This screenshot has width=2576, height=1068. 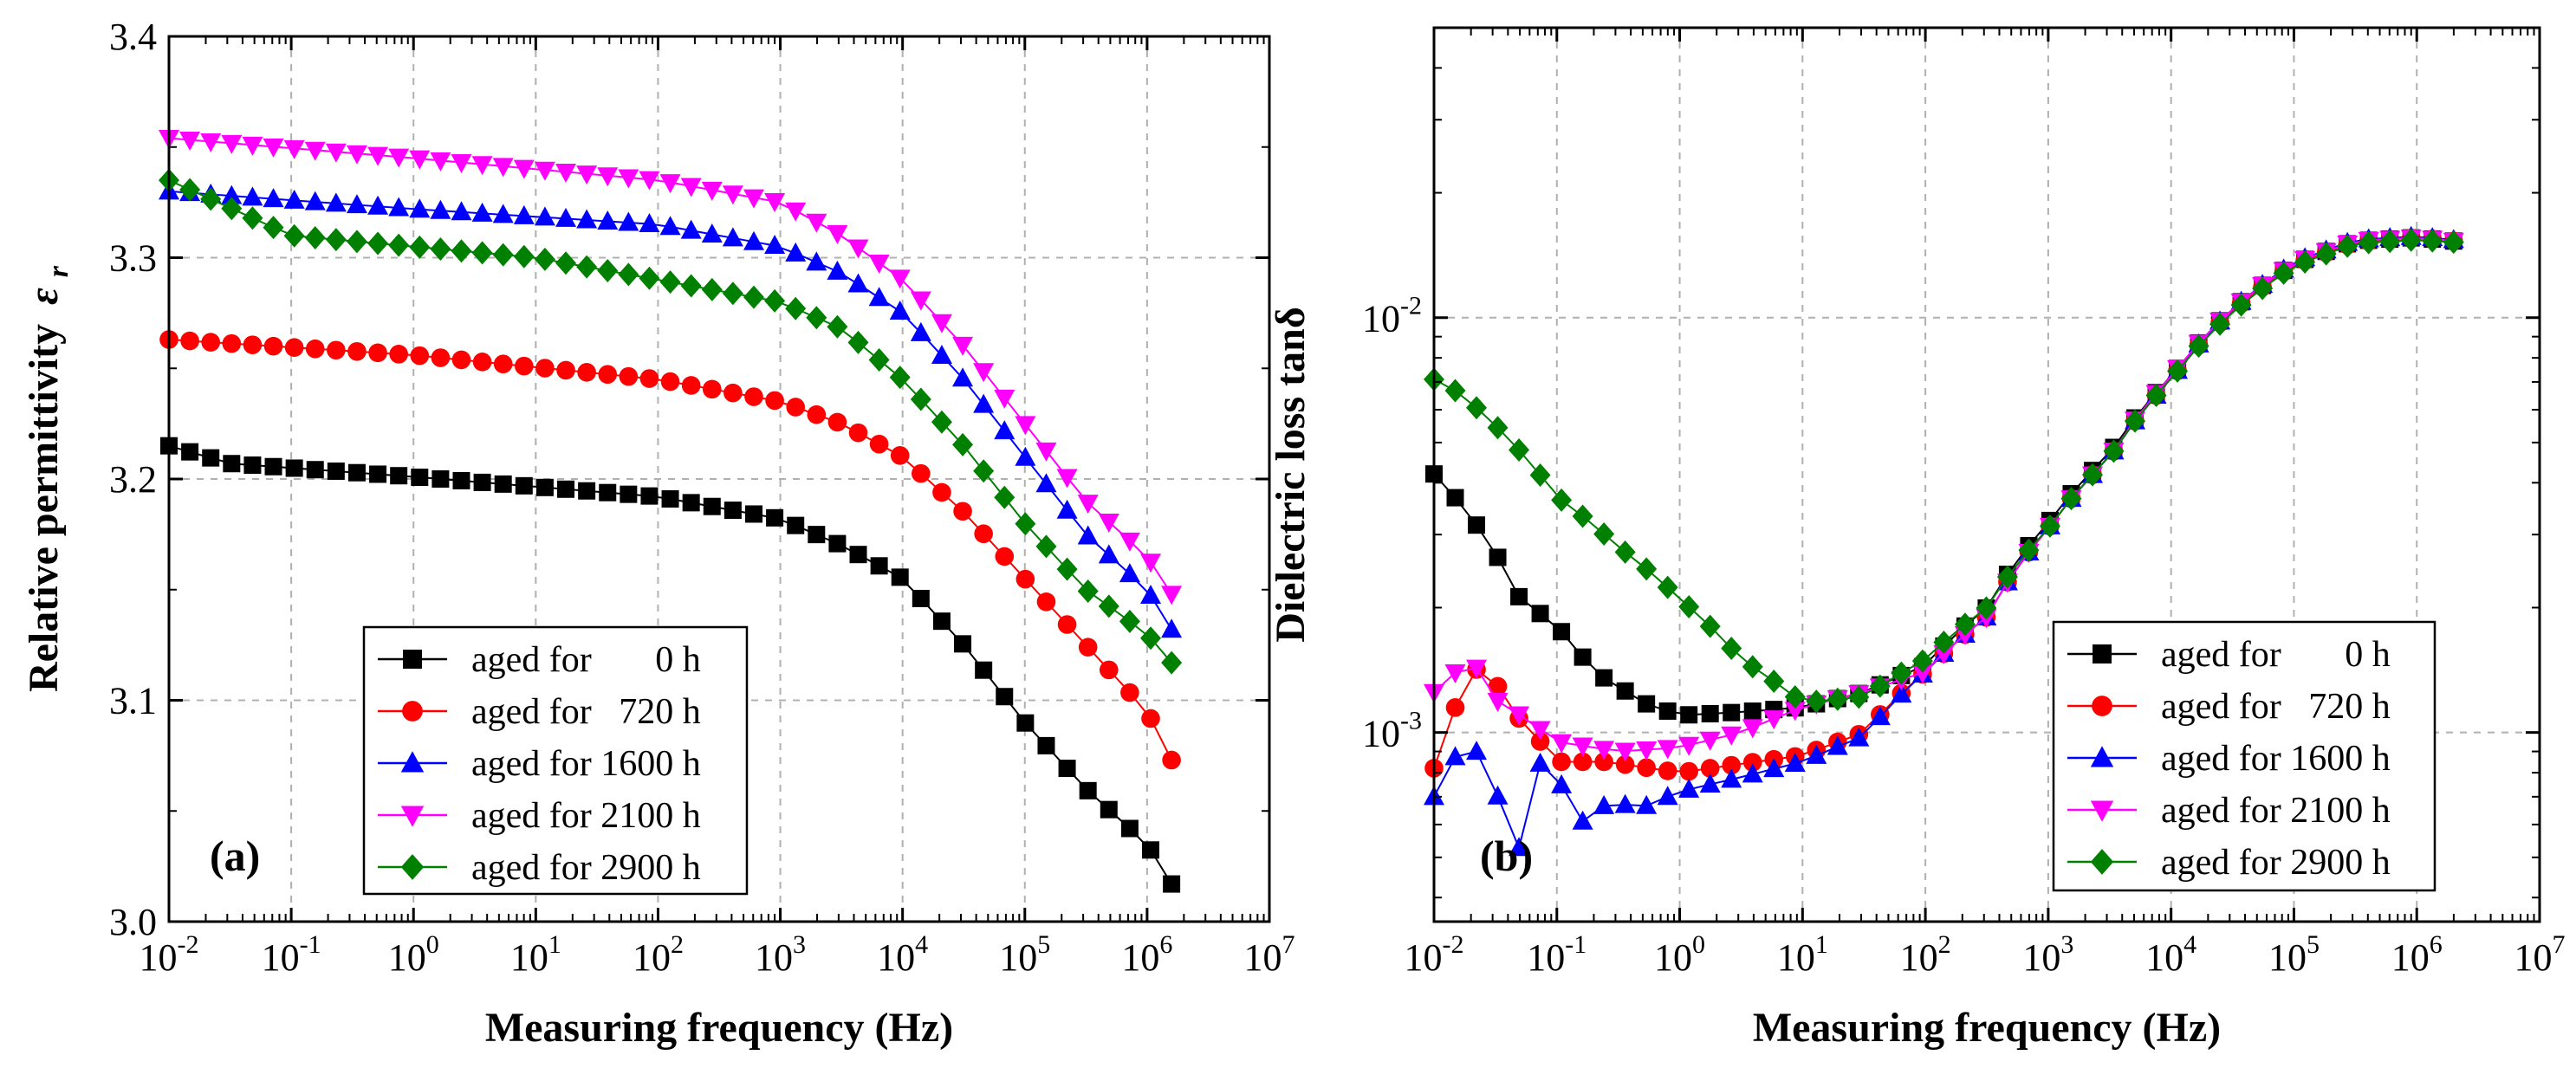 What do you see at coordinates (2170, 954) in the screenshot?
I see `x-tick-label: 10⁴` at bounding box center [2170, 954].